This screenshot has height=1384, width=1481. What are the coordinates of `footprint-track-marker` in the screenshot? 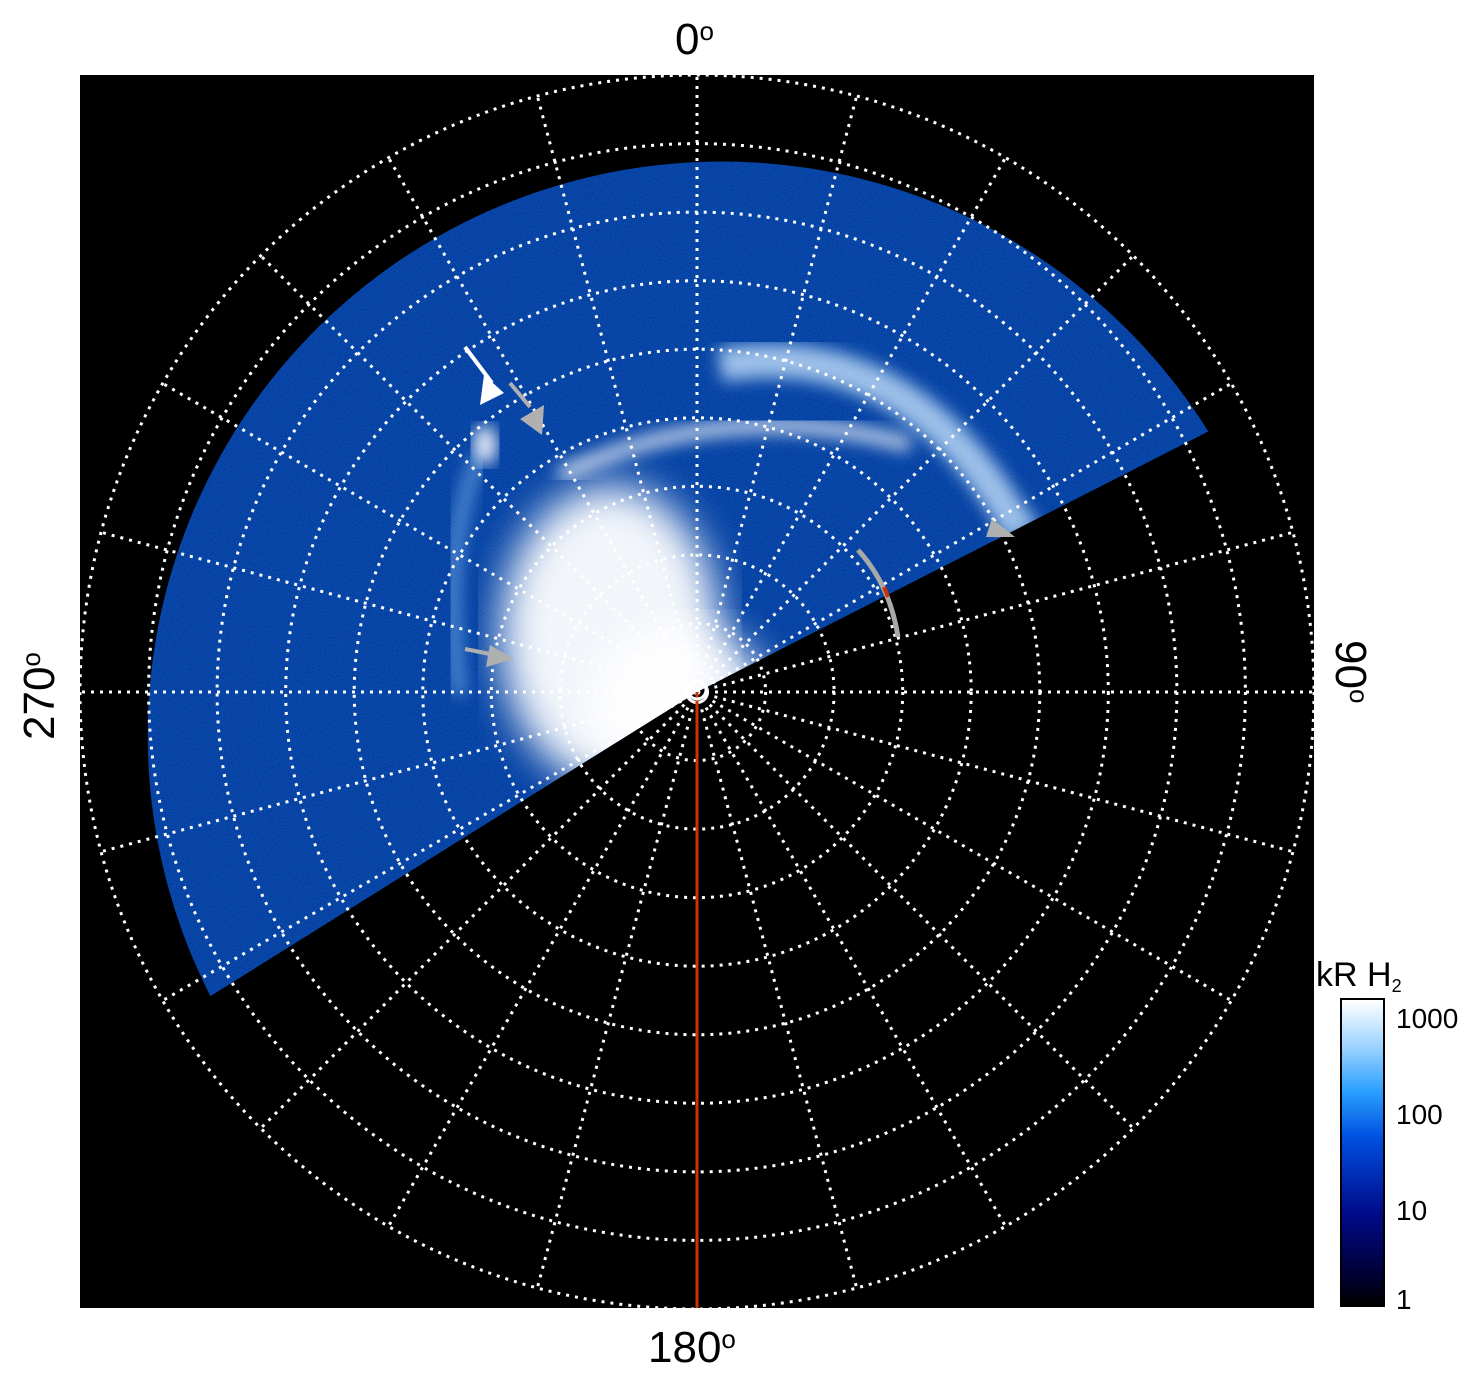 It's located at (886, 592).